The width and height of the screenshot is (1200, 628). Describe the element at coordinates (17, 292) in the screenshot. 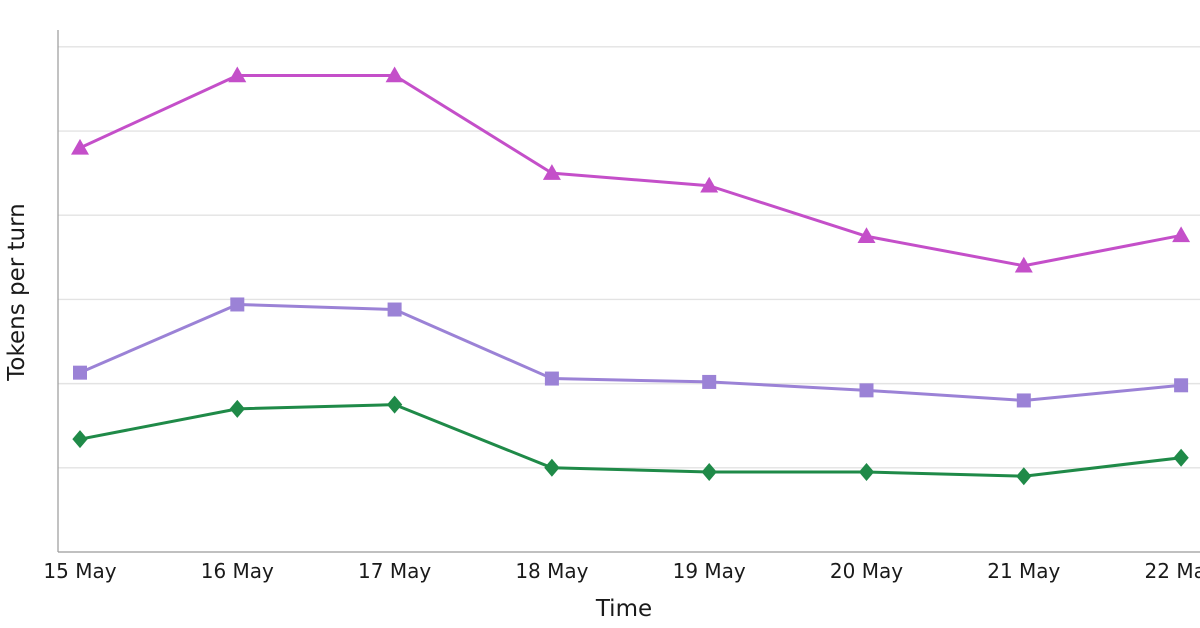

I see `y-axis-title: Tokens per turn` at that location.